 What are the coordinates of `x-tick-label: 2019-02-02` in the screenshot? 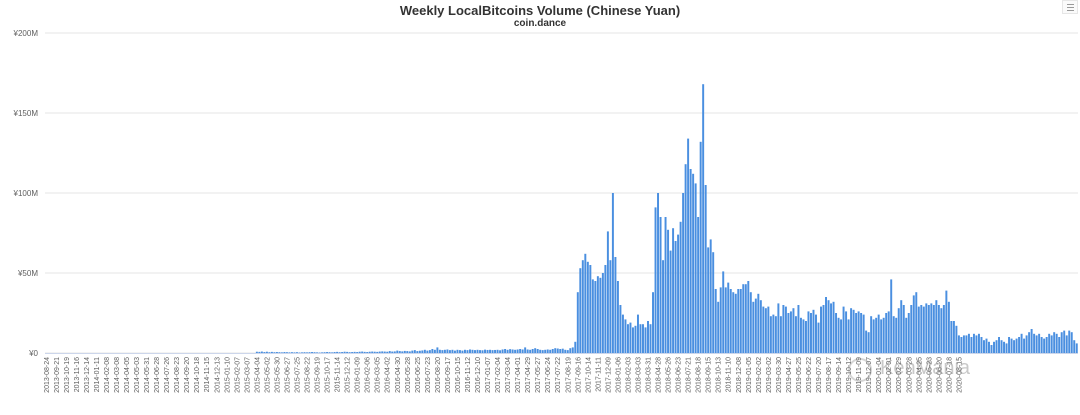 It's located at (759, 375).